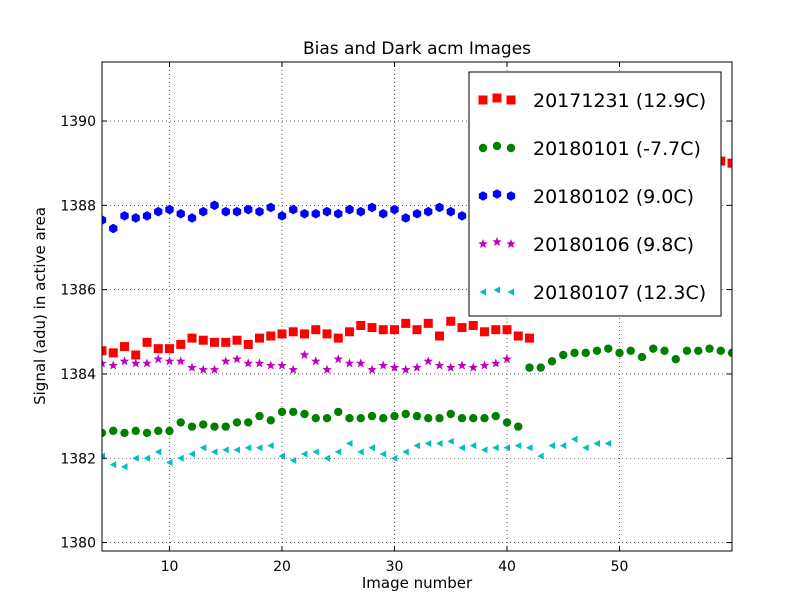 The image size is (812, 612). What do you see at coordinates (170, 567) in the screenshot?
I see `x-tick-label: 10` at bounding box center [170, 567].